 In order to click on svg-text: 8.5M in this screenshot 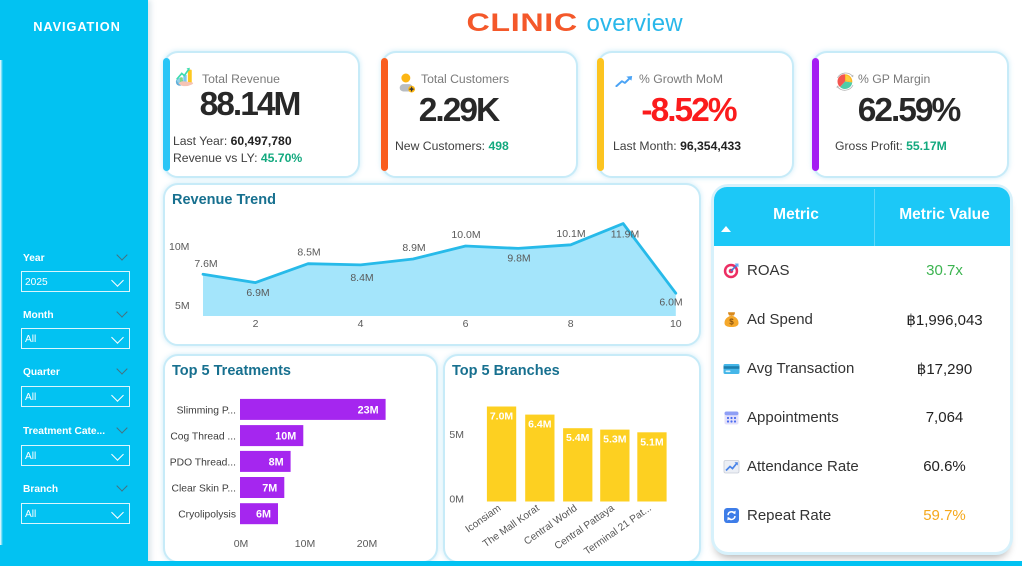, I will do `click(308, 253)`.